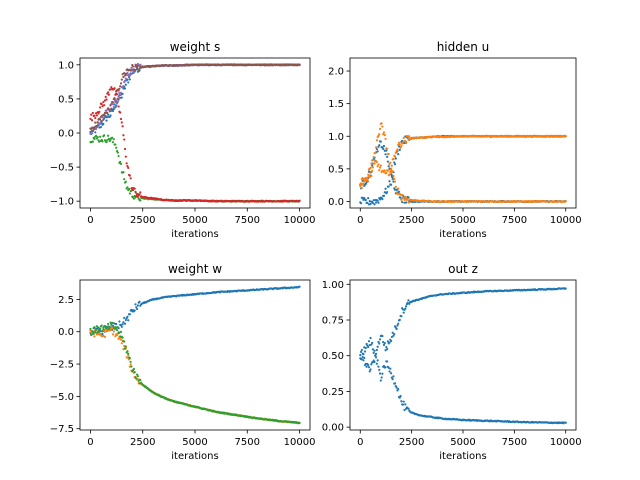 This screenshot has height=480, width=640. What do you see at coordinates (66, 300) in the screenshot?
I see `y-tick-label: 2.5` at bounding box center [66, 300].